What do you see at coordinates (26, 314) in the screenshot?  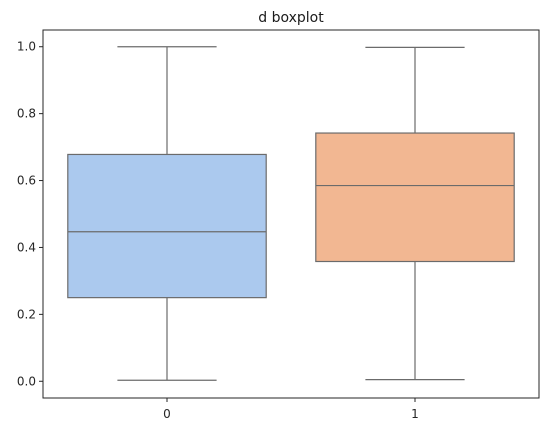 I see `y-tick-label: 0.2` at bounding box center [26, 314].